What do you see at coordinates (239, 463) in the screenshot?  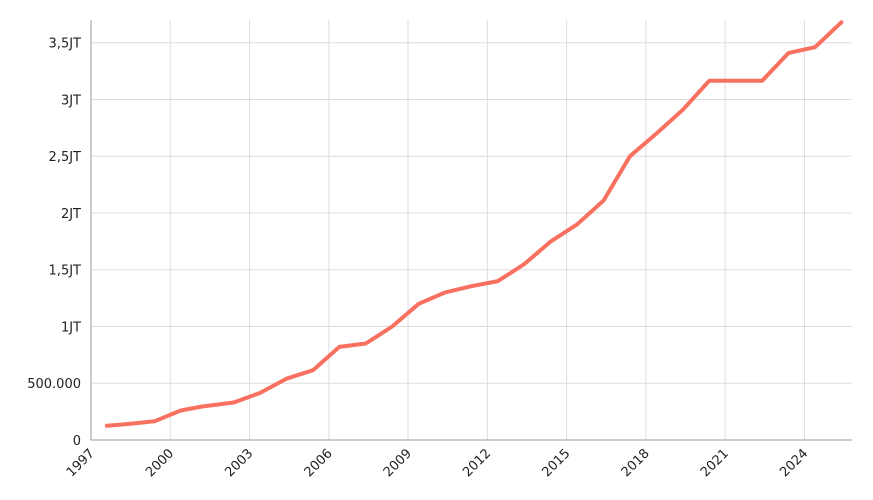 I see `x-tick-label: 2003` at bounding box center [239, 463].